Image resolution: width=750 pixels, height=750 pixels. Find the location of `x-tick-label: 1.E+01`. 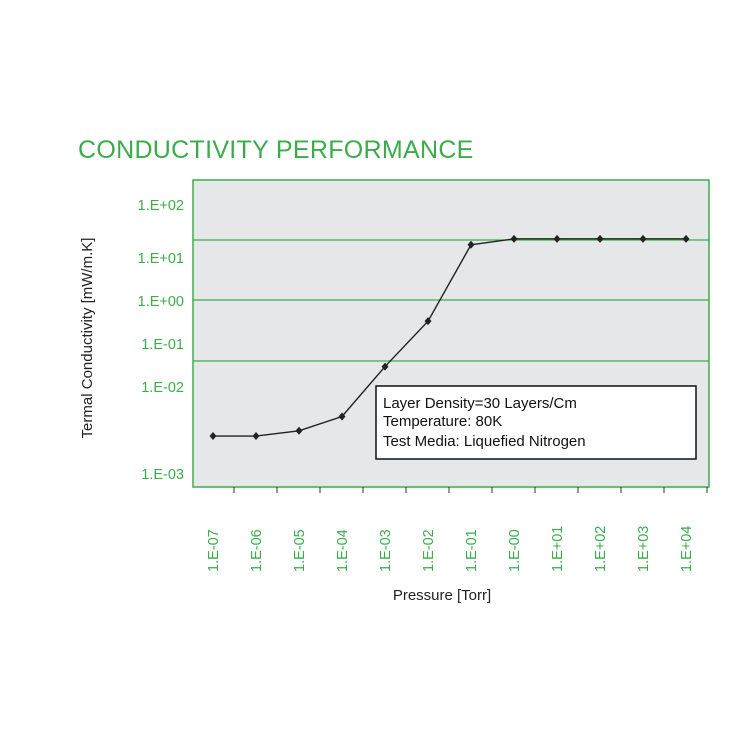

x-tick-label: 1.E+01 is located at coordinates (558, 549).